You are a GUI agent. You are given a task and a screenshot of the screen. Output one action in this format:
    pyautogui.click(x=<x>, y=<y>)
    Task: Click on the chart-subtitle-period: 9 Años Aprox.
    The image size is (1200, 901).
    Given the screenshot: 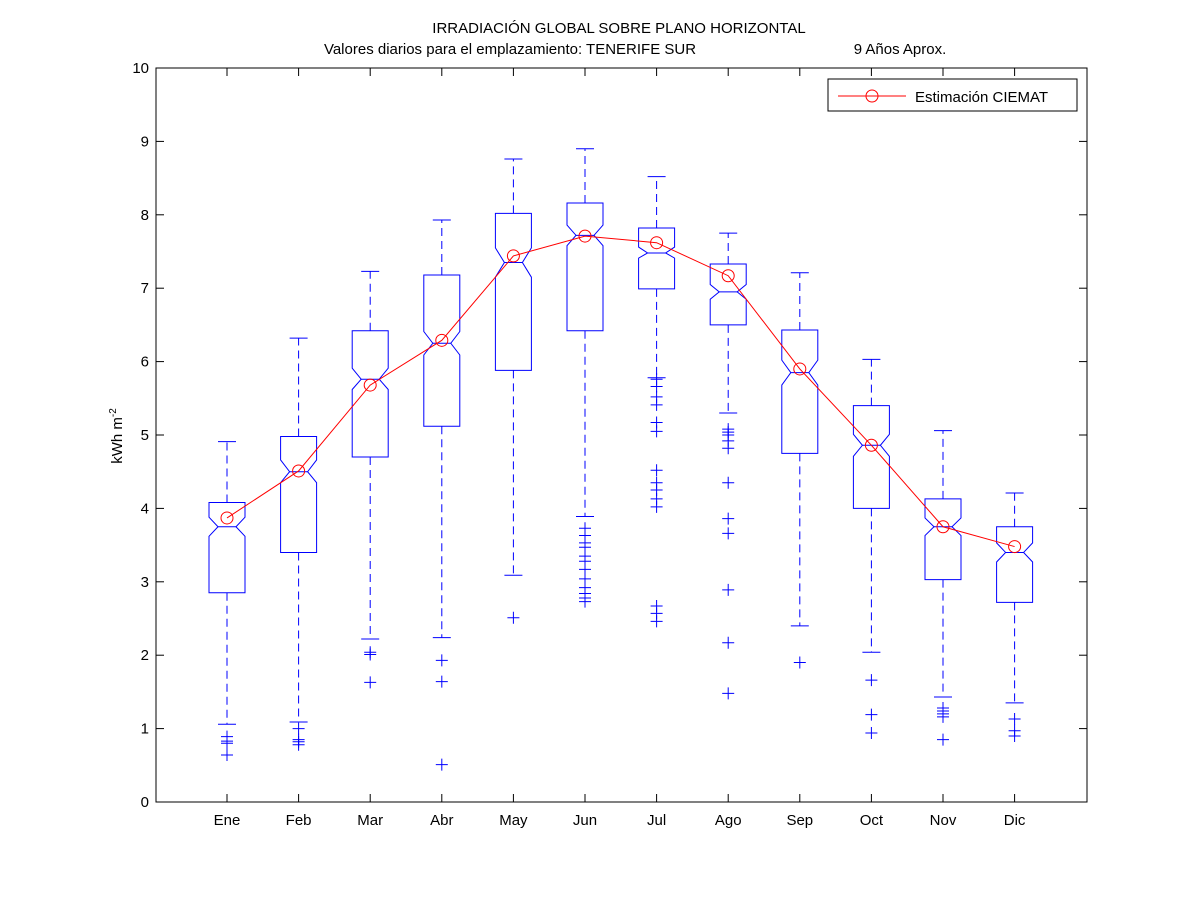 What is the action you would take?
    pyautogui.click(x=900, y=49)
    